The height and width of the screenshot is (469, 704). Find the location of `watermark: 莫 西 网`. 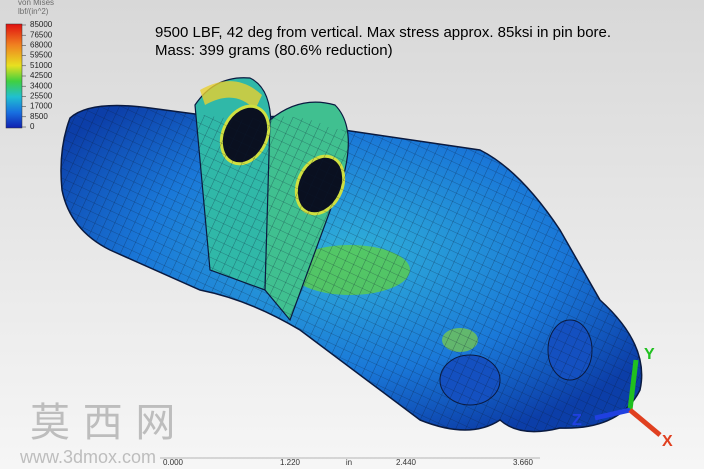

watermark: 莫 西 网 is located at coordinates (102, 423).